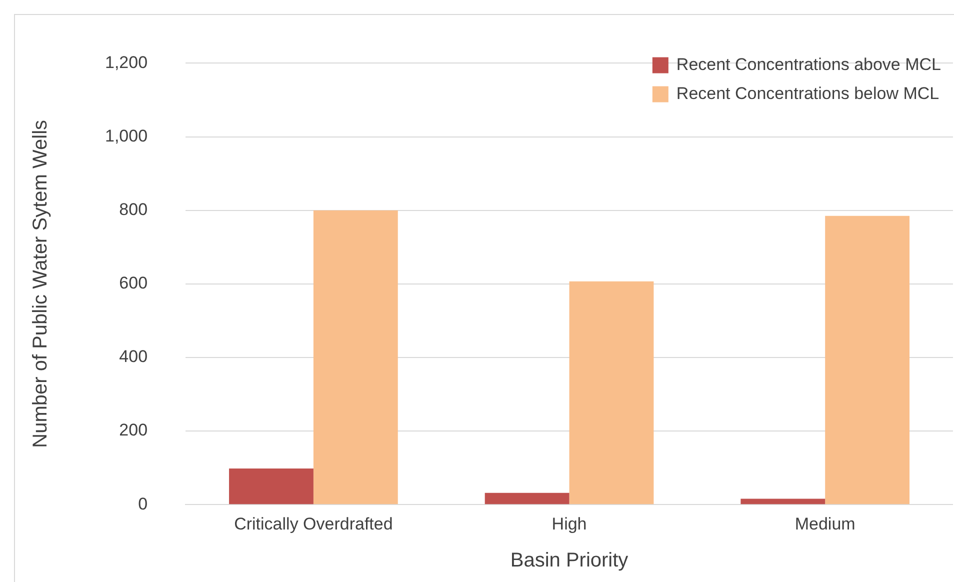  Describe the element at coordinates (825, 524) in the screenshot. I see `x-tick-label: Medium` at that location.